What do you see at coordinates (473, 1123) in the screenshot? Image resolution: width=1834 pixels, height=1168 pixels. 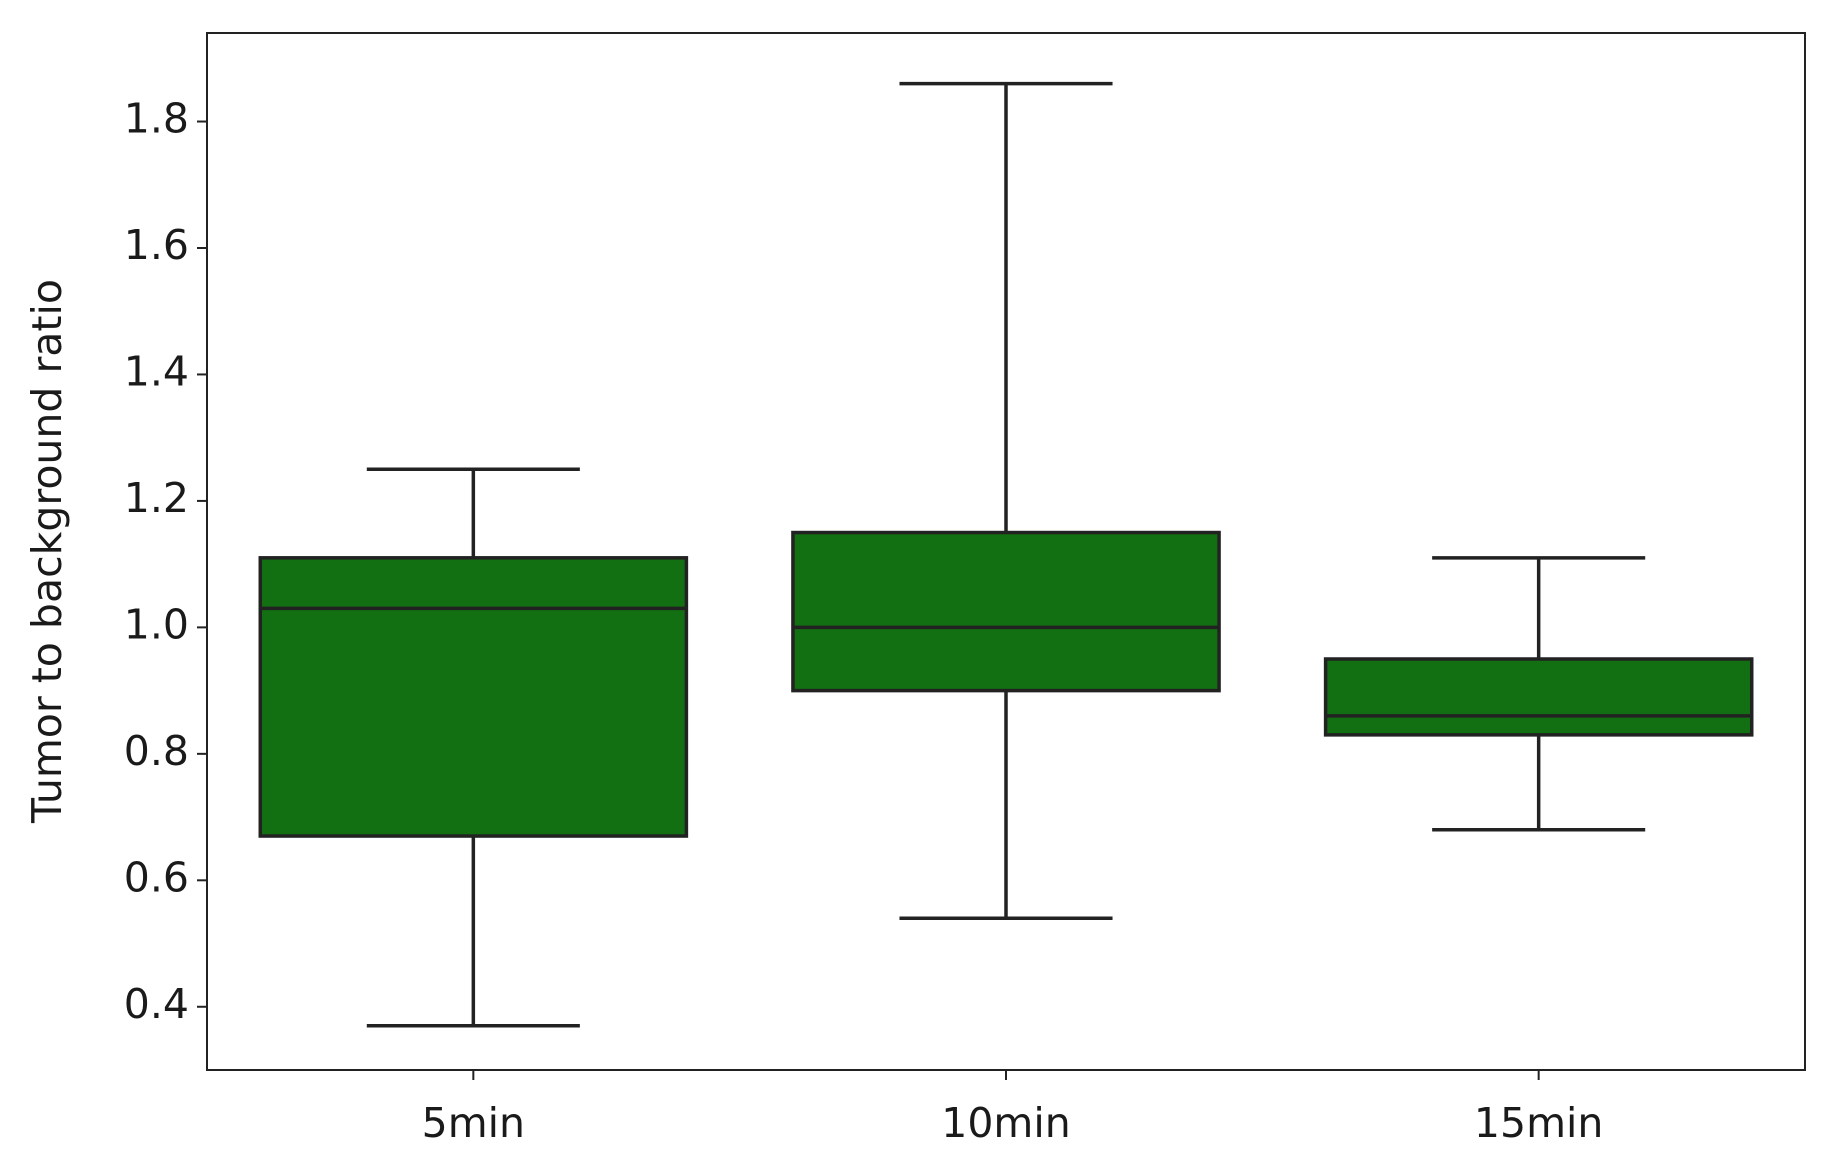 I see `x-tick-label: 5min` at bounding box center [473, 1123].